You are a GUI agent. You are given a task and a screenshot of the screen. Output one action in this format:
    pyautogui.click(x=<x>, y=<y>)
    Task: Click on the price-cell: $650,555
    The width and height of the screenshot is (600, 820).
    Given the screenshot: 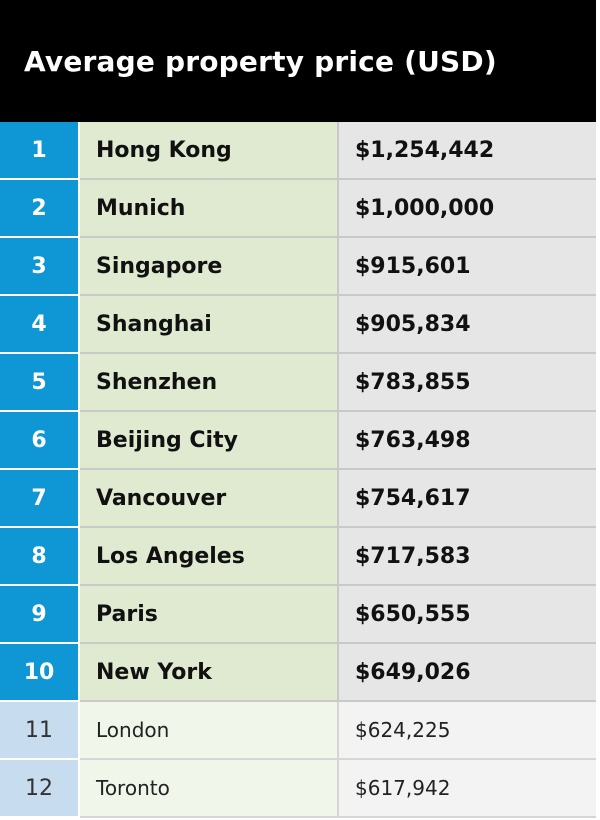 What is the action you would take?
    pyautogui.click(x=467, y=615)
    